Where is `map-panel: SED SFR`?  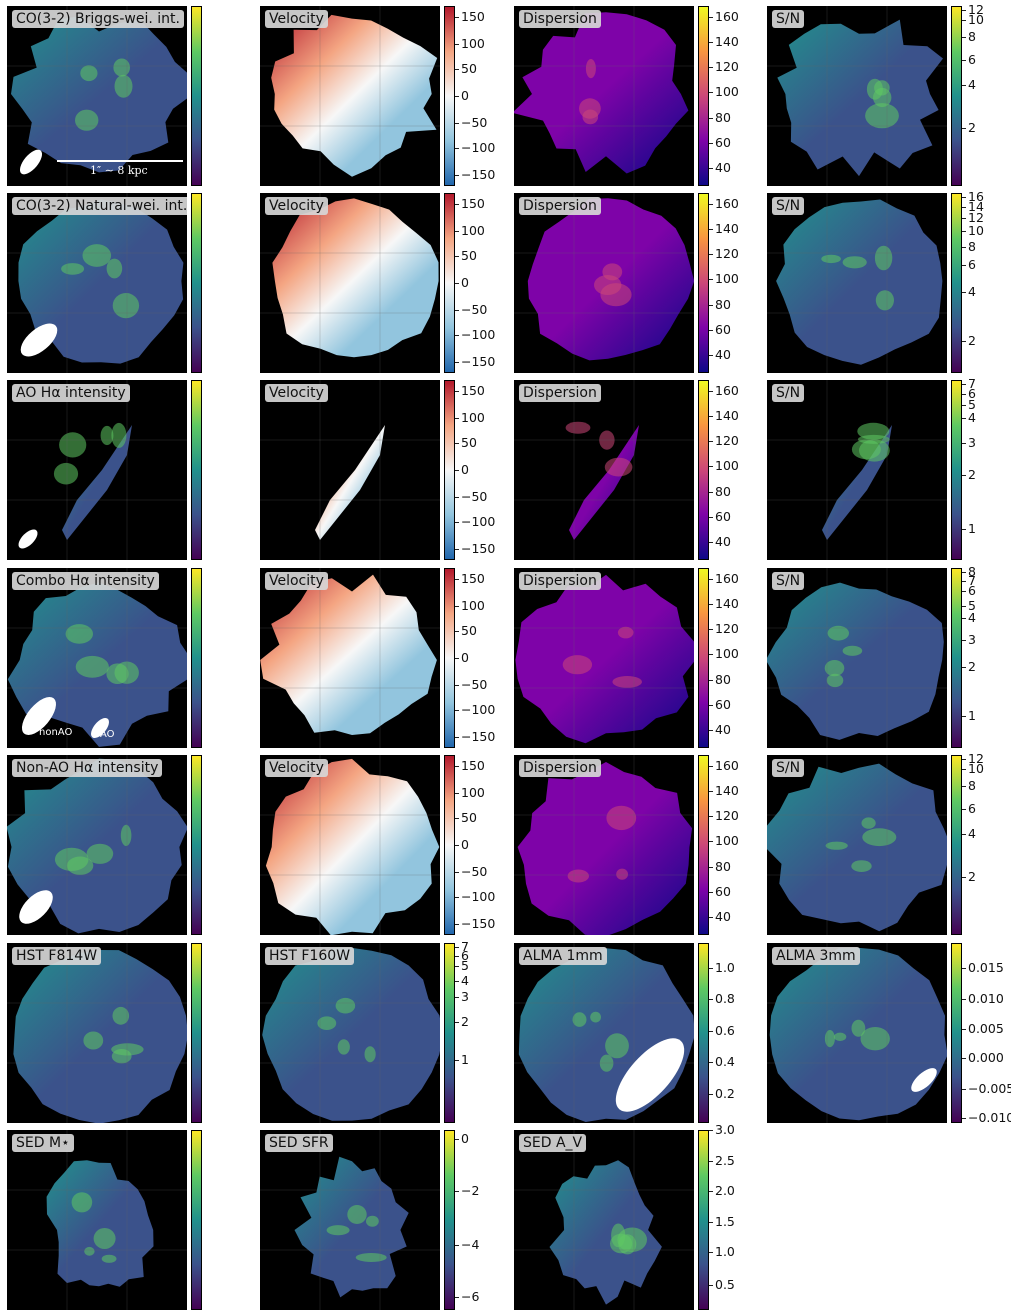 map-panel: SED SFR is located at coordinates (350, 1220).